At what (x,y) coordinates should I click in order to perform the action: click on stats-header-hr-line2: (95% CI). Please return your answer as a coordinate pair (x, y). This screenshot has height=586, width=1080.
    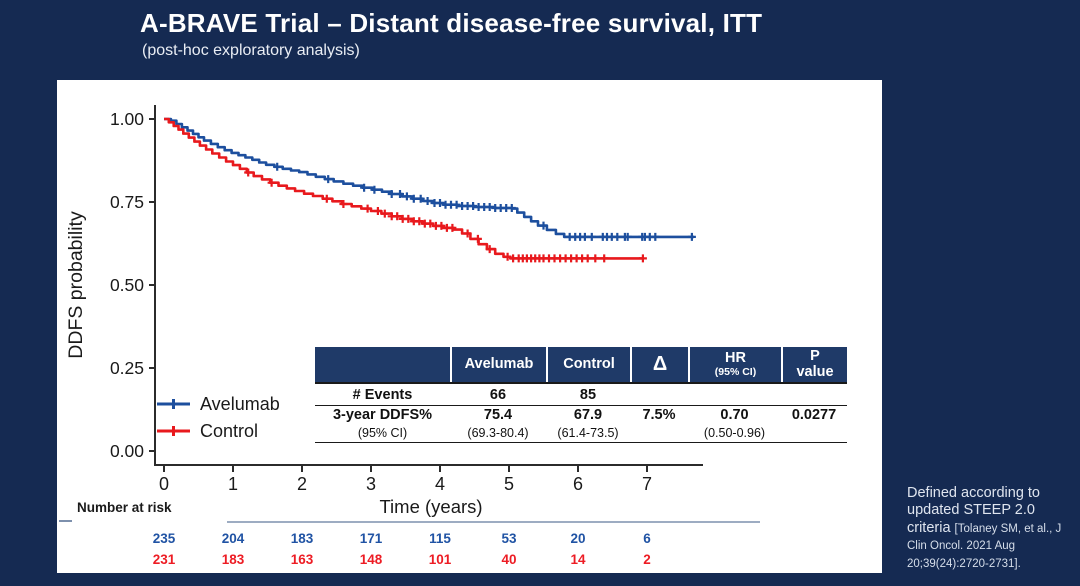
    Looking at the image, I should click on (735, 371).